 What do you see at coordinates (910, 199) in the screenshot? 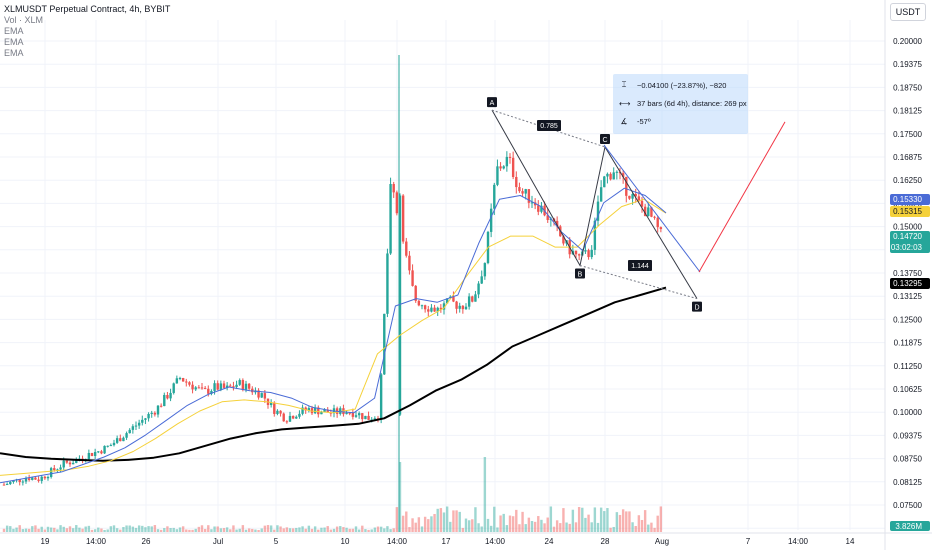
I see `price-tag-box` at bounding box center [910, 199].